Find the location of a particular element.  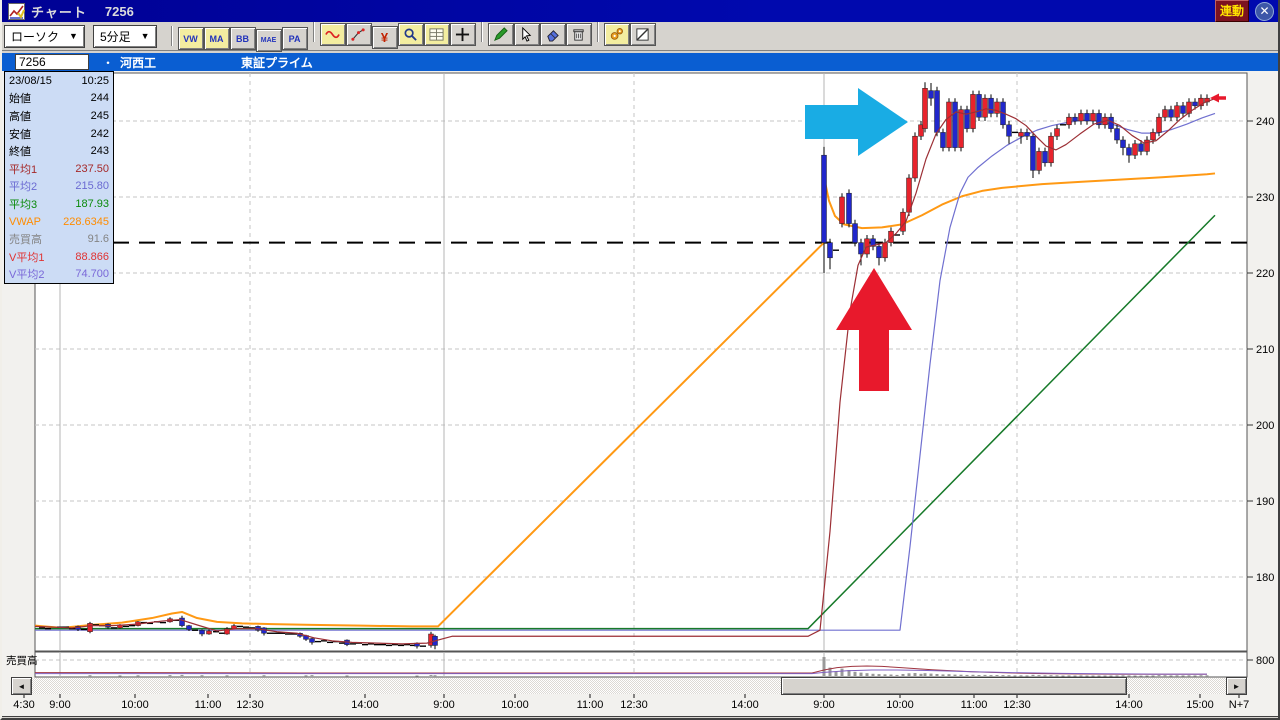

svg-text: N+7 is located at coordinates (1239, 705).